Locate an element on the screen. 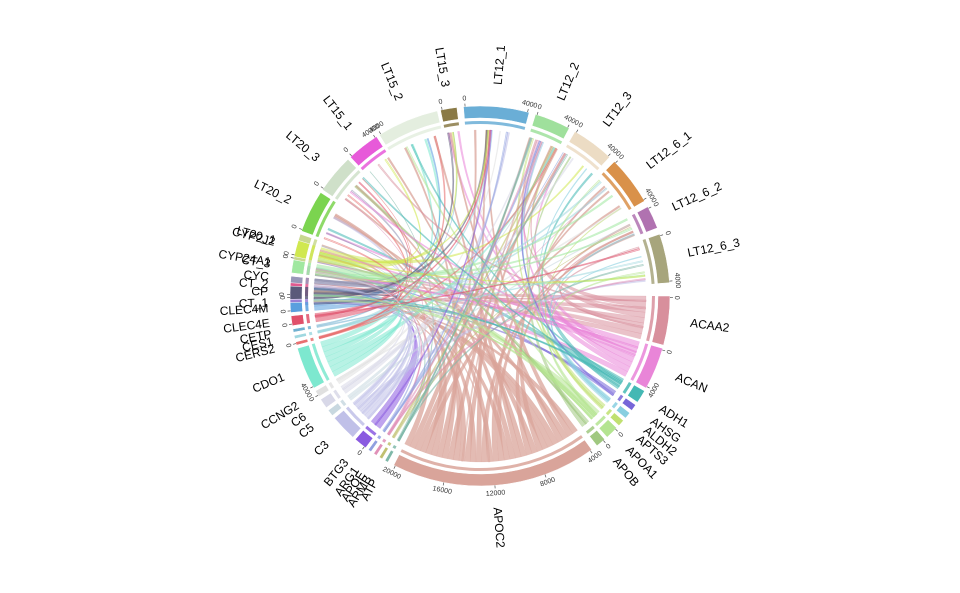  ribbon-thin-apts3 is located at coordinates (560, 273).